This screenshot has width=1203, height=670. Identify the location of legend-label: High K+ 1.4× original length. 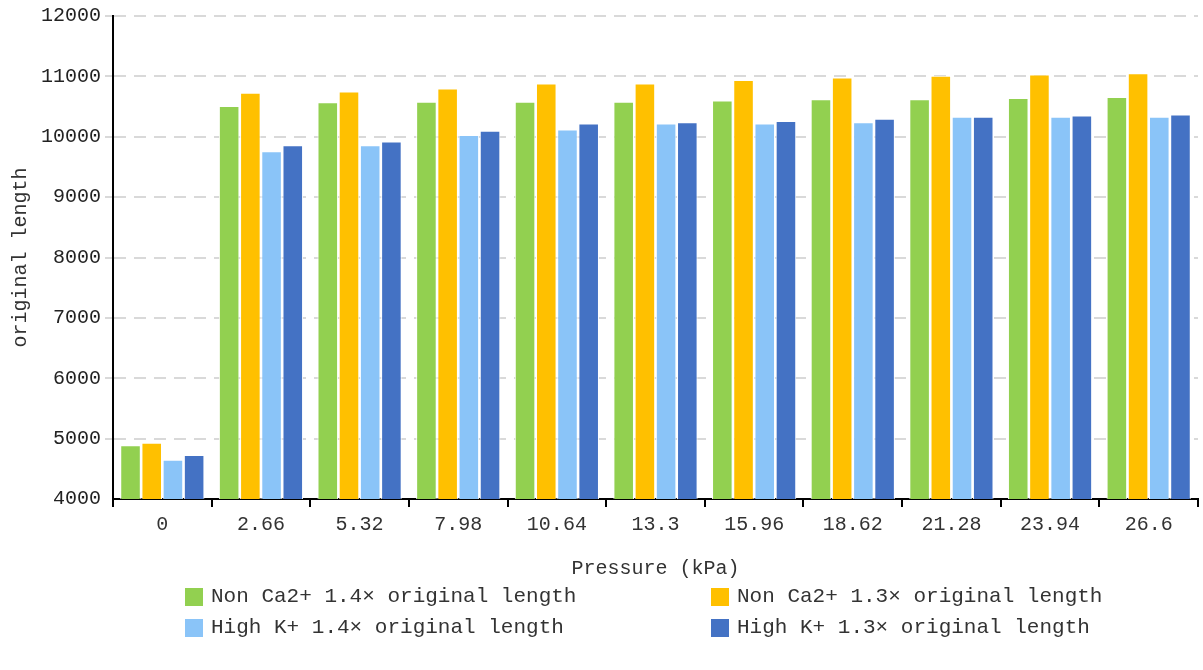
(387, 627).